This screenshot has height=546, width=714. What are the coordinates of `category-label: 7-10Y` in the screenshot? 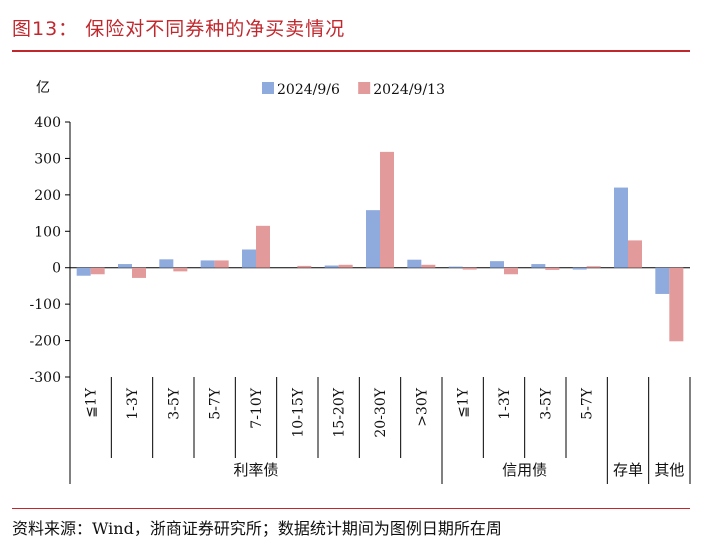 It's located at (257, 407).